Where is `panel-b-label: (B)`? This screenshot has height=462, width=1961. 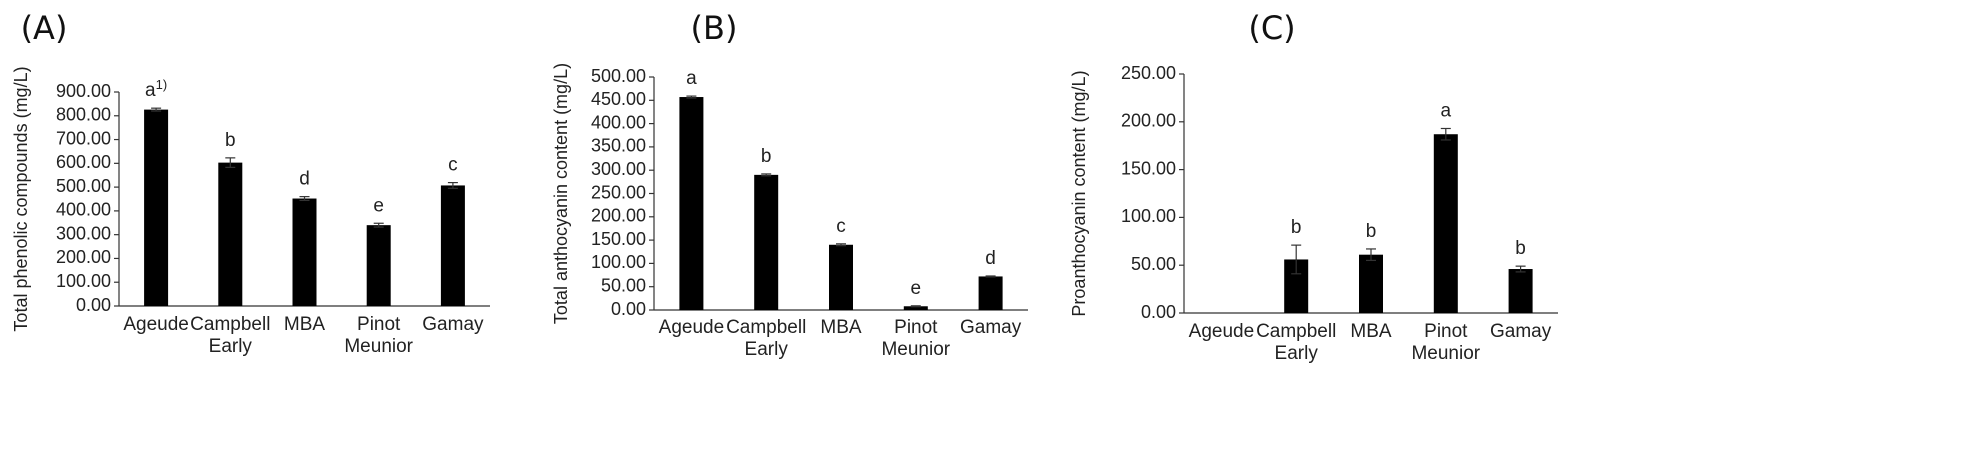 panel-b-label: (B) is located at coordinates (714, 28).